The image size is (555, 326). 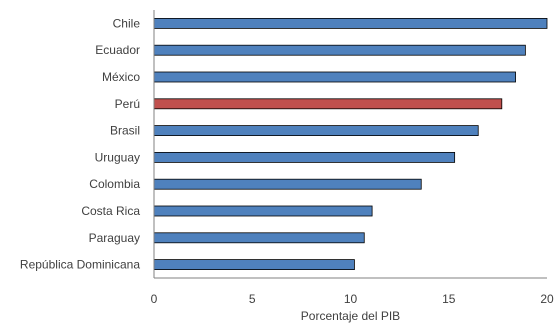 What do you see at coordinates (114, 238) in the screenshot?
I see `category-label-8: Paraguay` at bounding box center [114, 238].